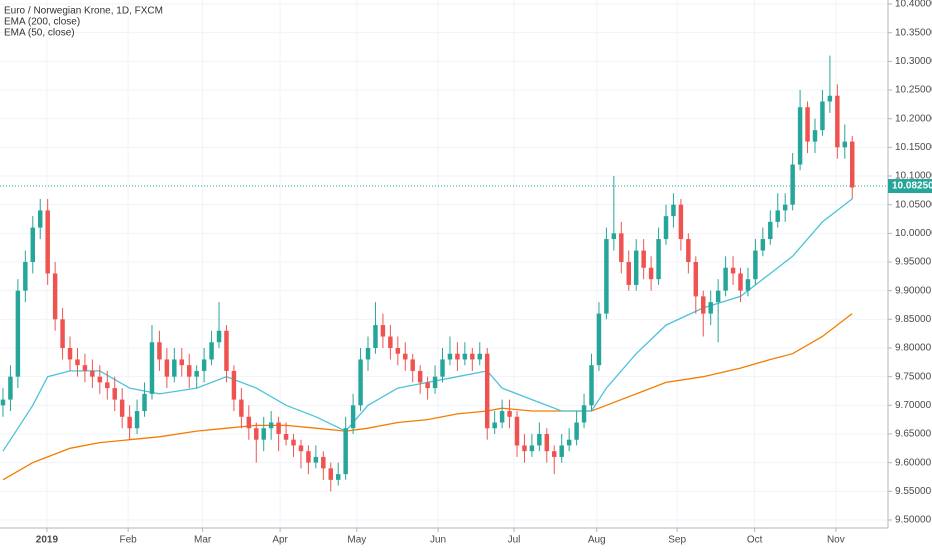 The height and width of the screenshot is (555, 932). What do you see at coordinates (913, 61) in the screenshot?
I see `y-tick-label: 10.30000` at bounding box center [913, 61].